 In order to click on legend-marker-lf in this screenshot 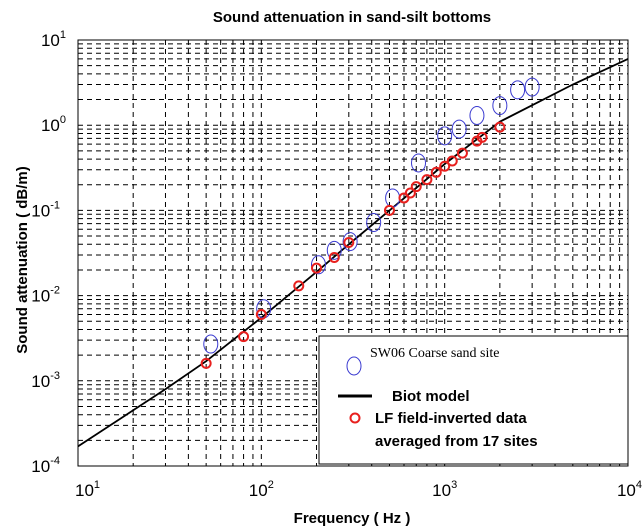, I will do `click(355, 418)`.